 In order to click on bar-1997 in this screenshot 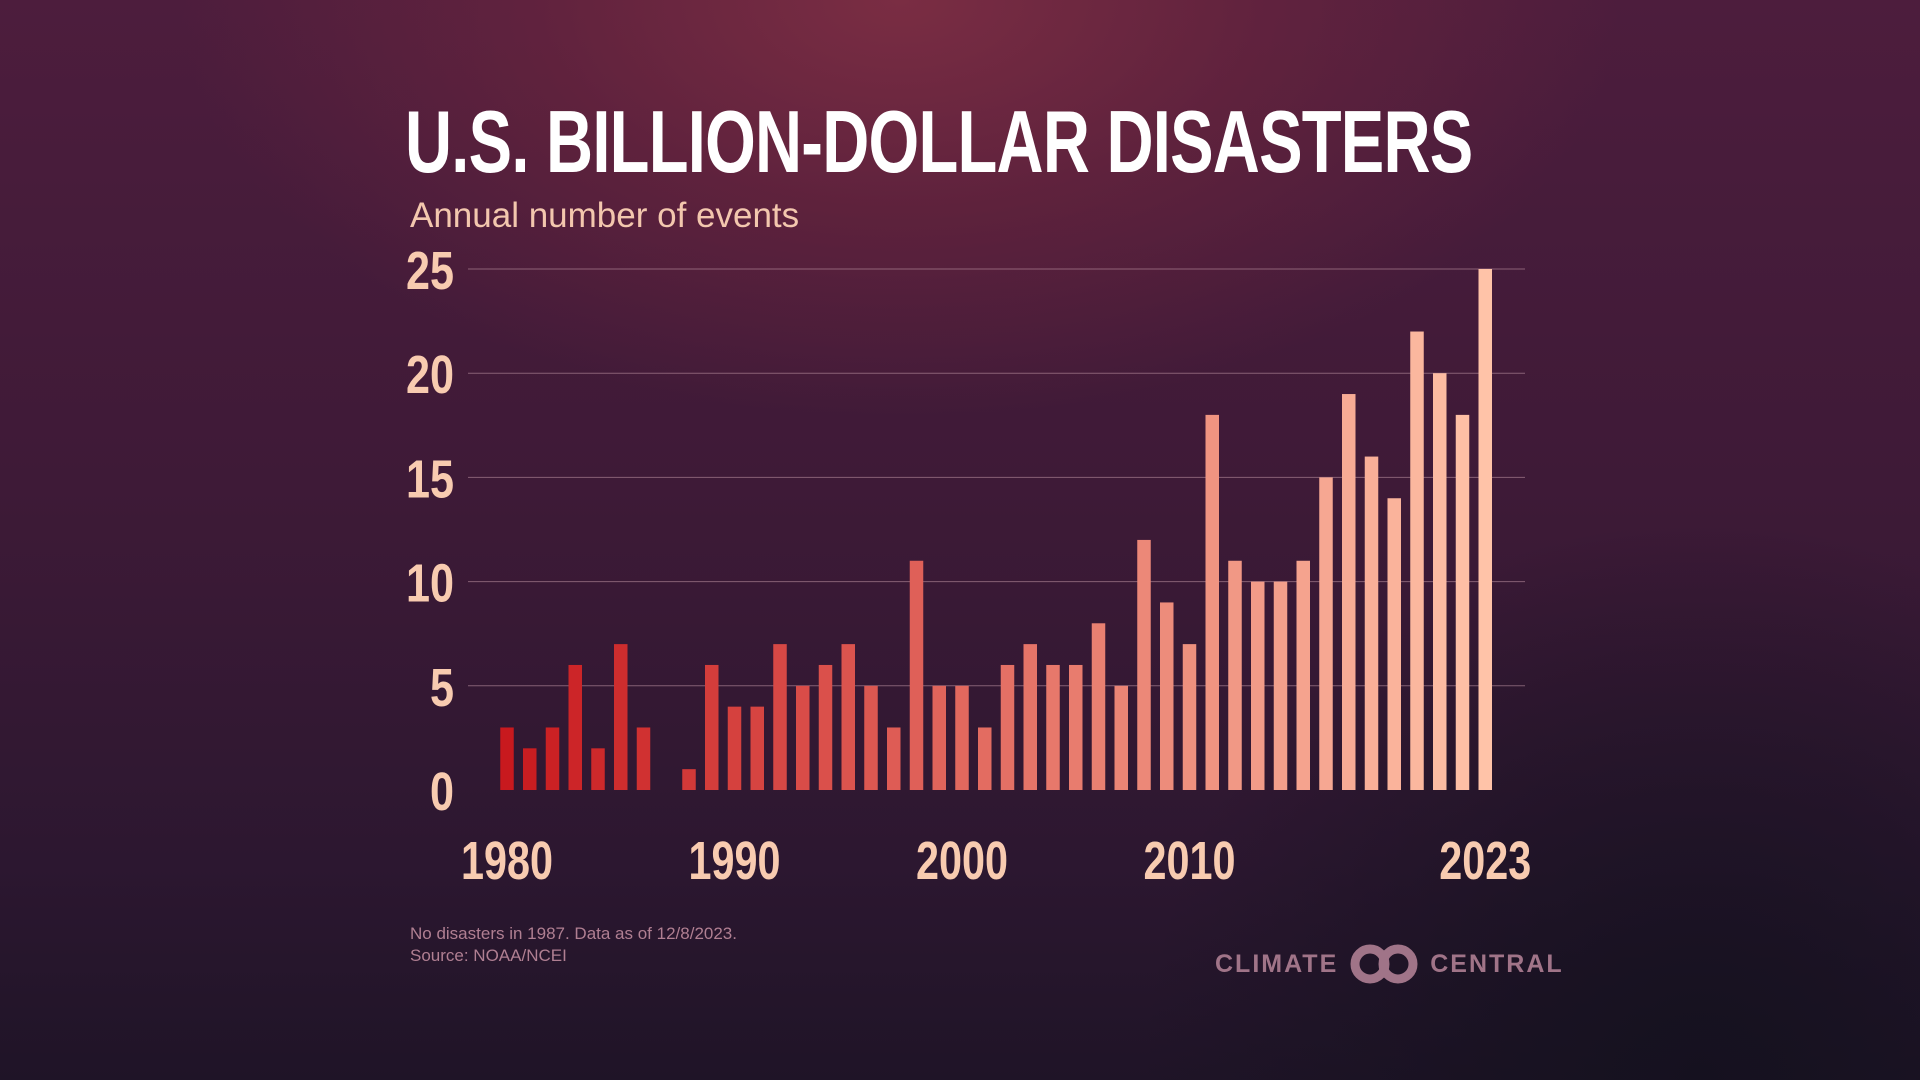, I will do `click(894, 758)`.